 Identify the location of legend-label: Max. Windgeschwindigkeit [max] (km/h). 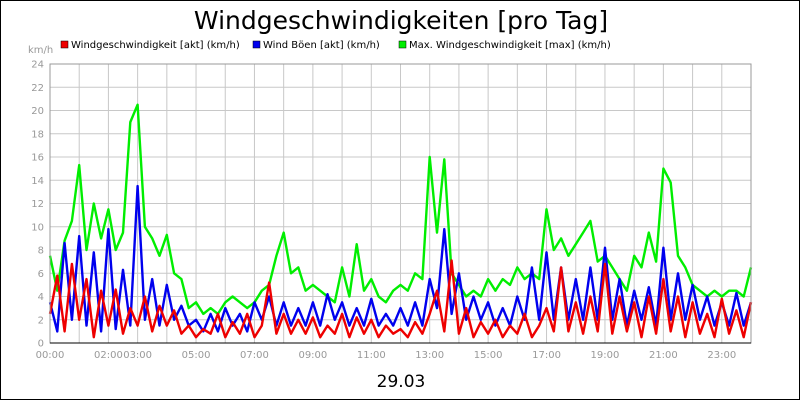
(510, 45).